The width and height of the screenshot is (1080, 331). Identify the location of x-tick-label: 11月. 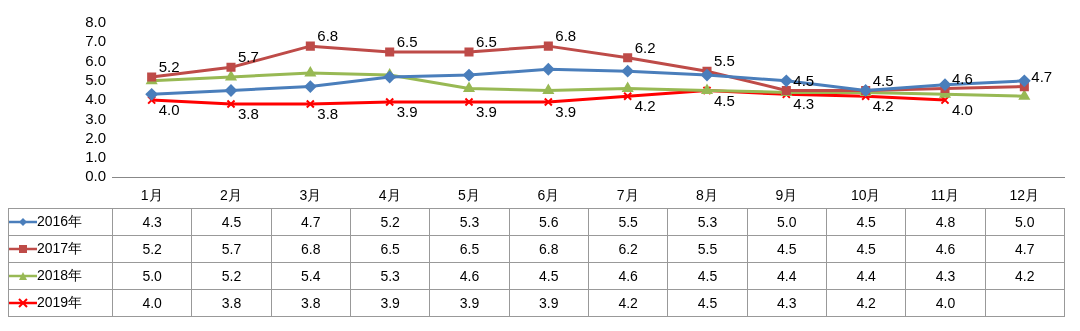
(945, 195).